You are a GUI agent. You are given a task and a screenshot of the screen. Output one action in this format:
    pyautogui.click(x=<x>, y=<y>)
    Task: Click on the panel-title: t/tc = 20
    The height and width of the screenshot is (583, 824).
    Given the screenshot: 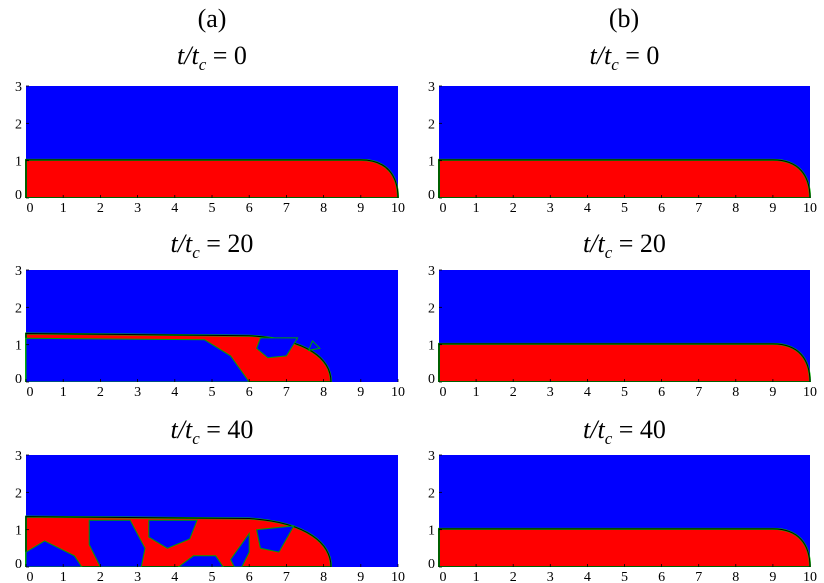 What is the action you would take?
    pyautogui.click(x=624, y=245)
    